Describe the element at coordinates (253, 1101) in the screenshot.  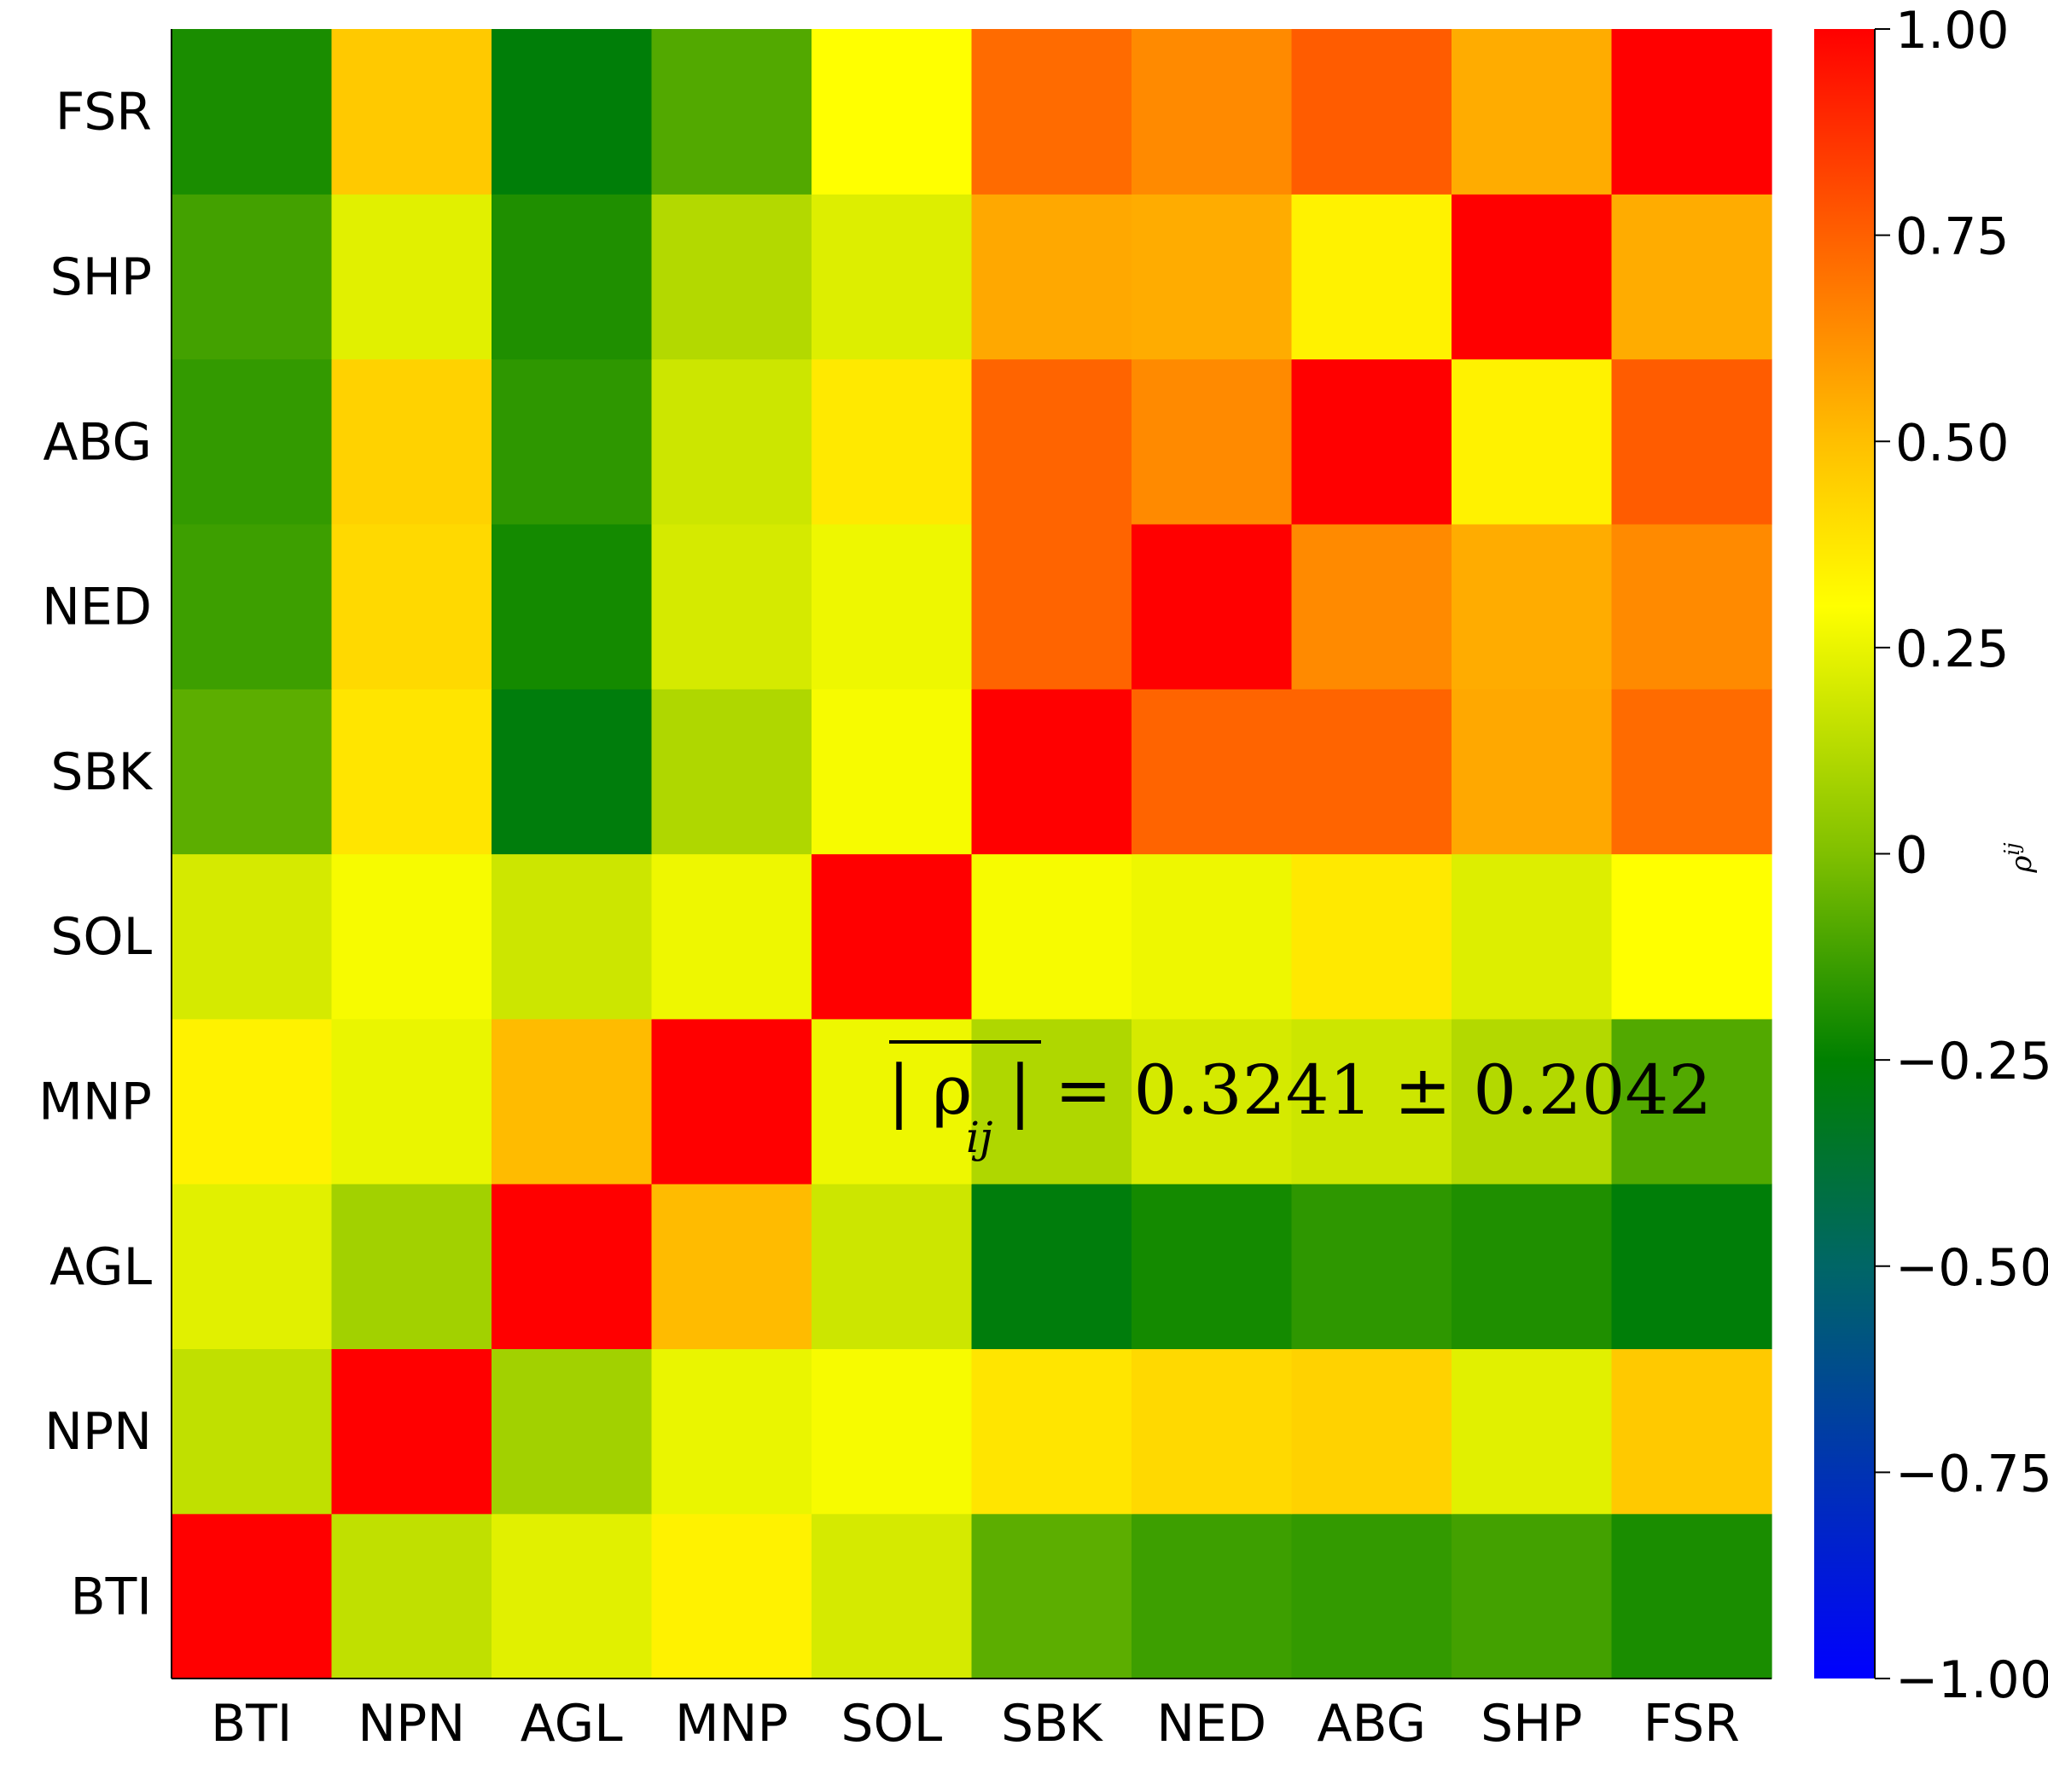
I see `heatmap-cell-mnp-bti` at that location.